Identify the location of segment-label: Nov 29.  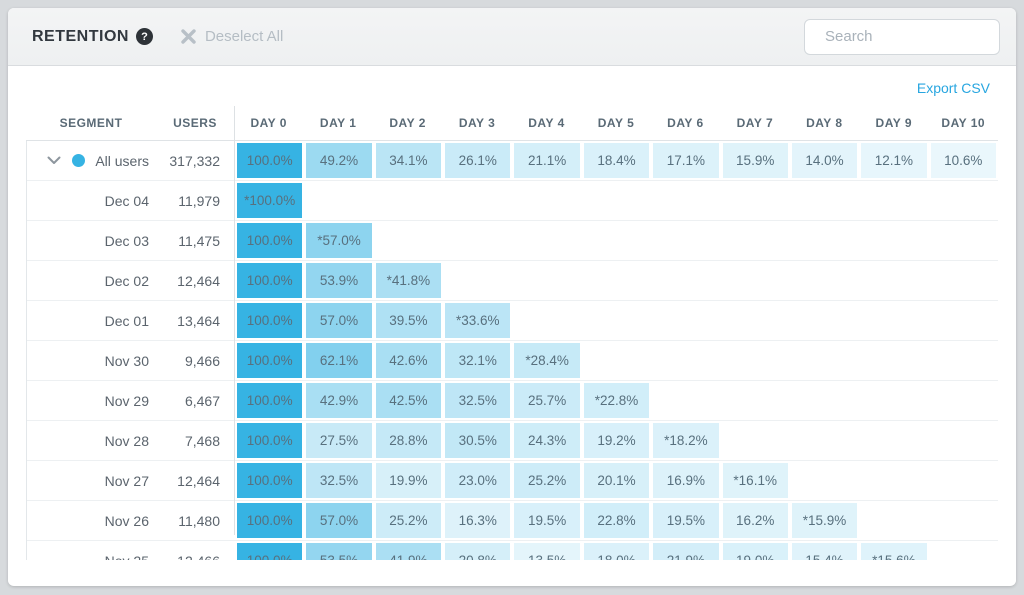
(126, 400).